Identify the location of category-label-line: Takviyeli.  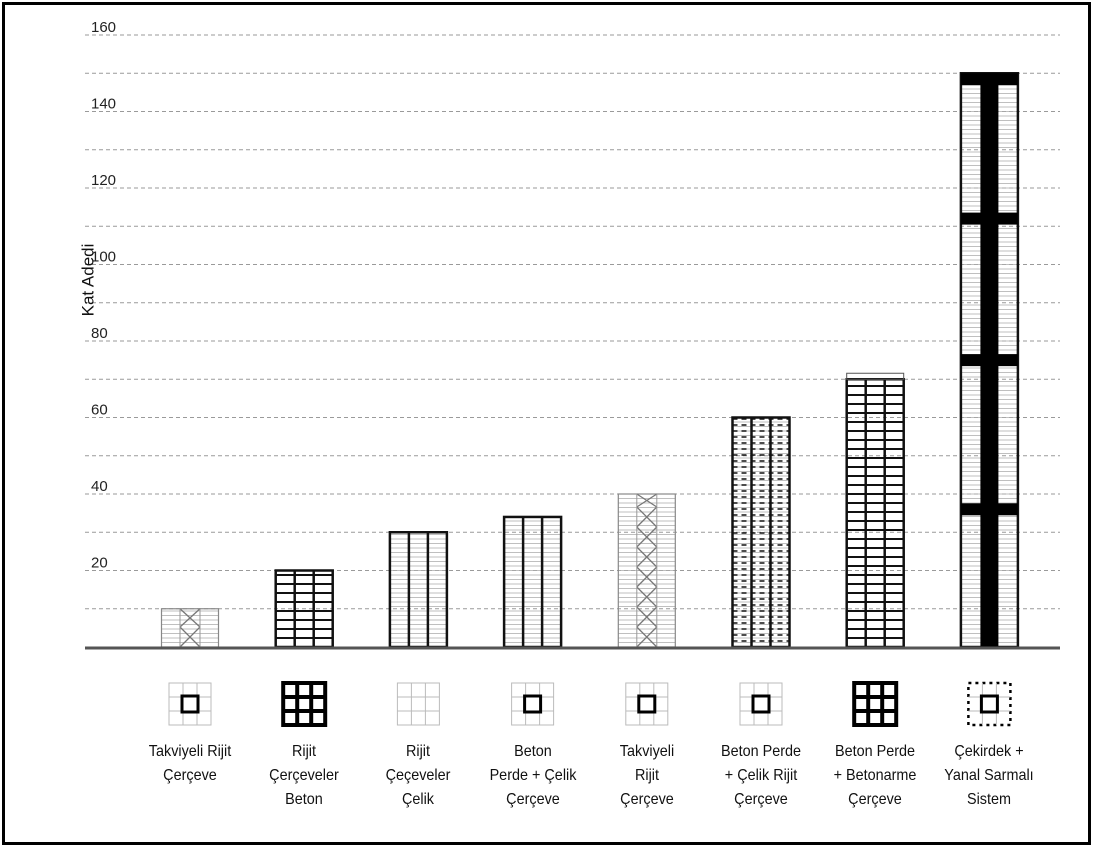
(647, 751).